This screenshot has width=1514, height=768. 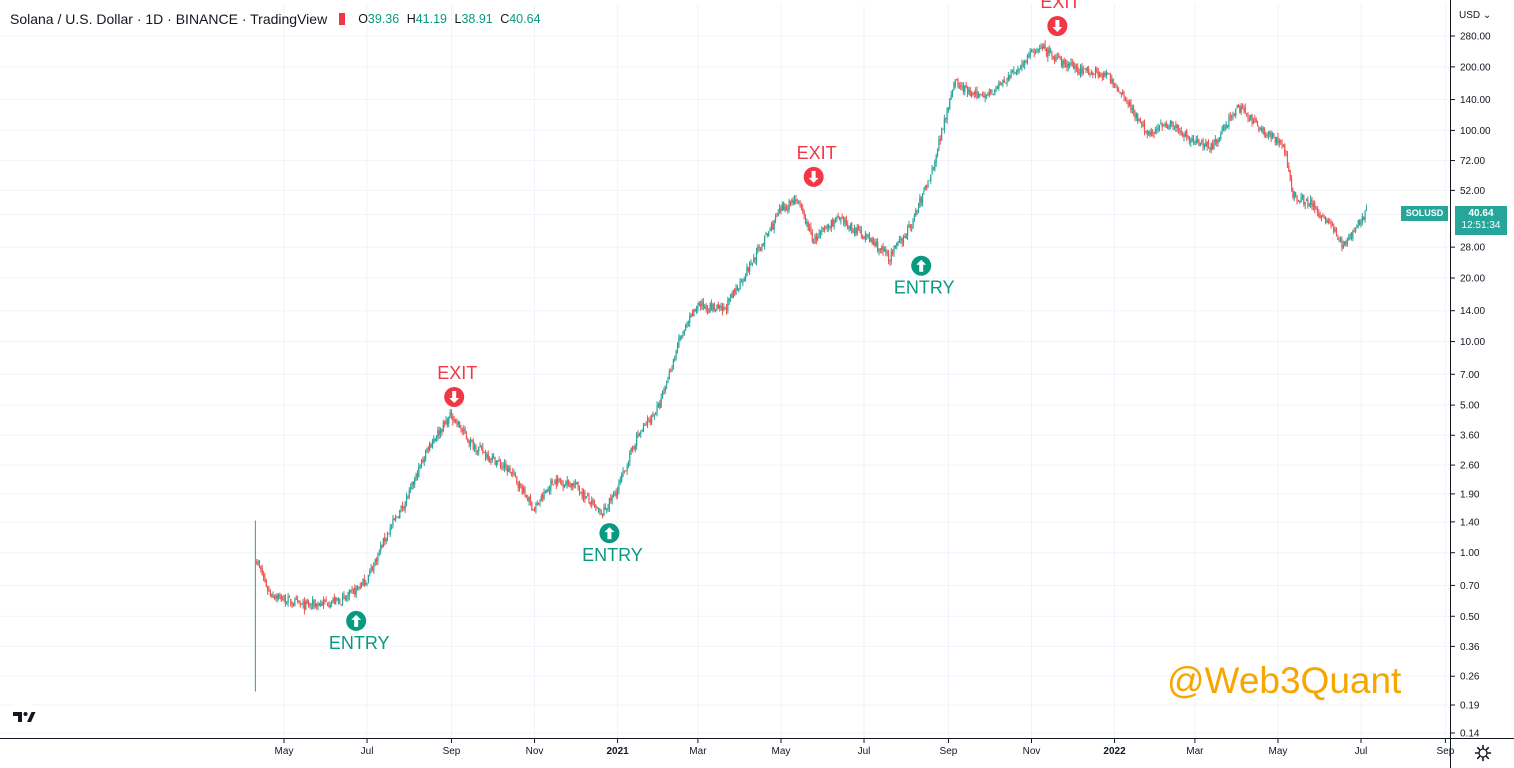 I want to click on flag-icon, so click(x=342, y=19).